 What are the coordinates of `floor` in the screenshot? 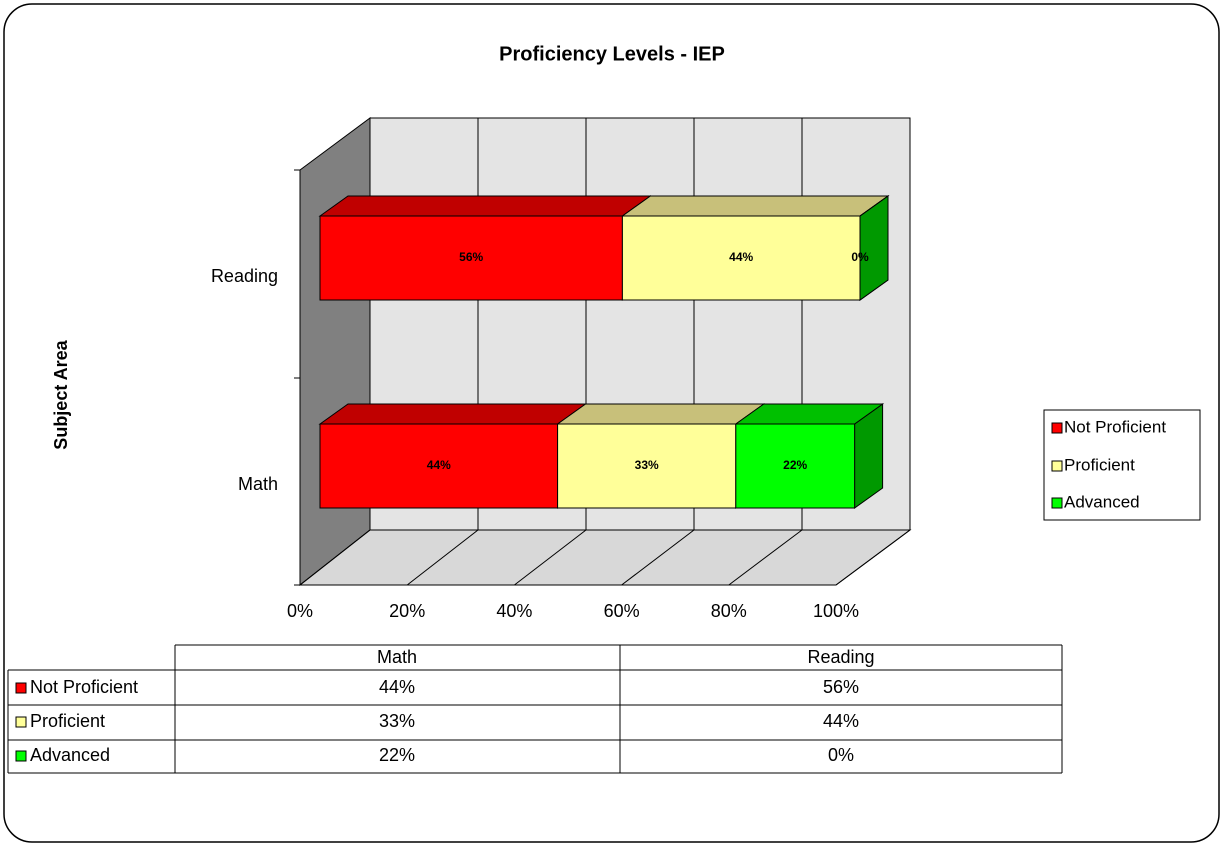 It's located at (605, 557).